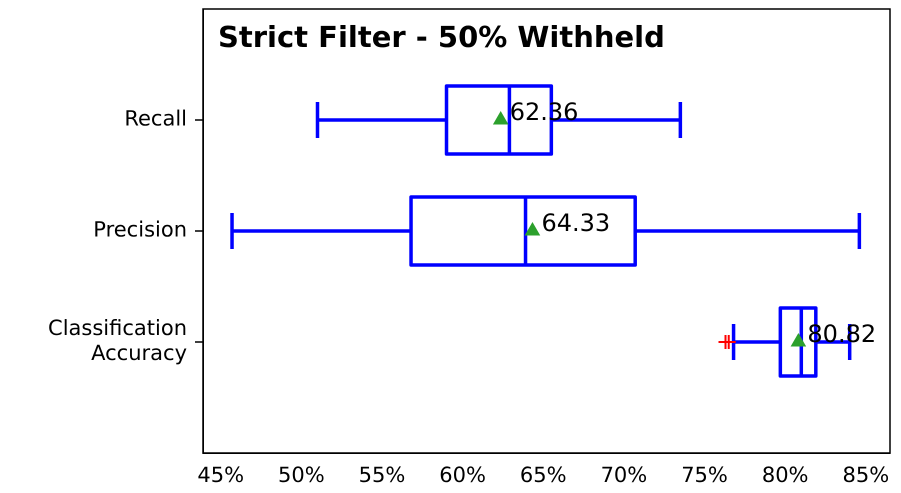 The image size is (901, 493). Describe the element at coordinates (220, 475) in the screenshot. I see `x-tick-label: 45%` at that location.